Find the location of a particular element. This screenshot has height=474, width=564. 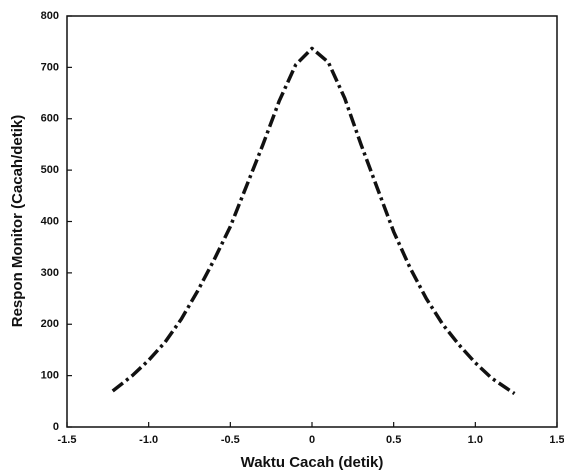

y-tick-label: 600 is located at coordinates (50, 119).